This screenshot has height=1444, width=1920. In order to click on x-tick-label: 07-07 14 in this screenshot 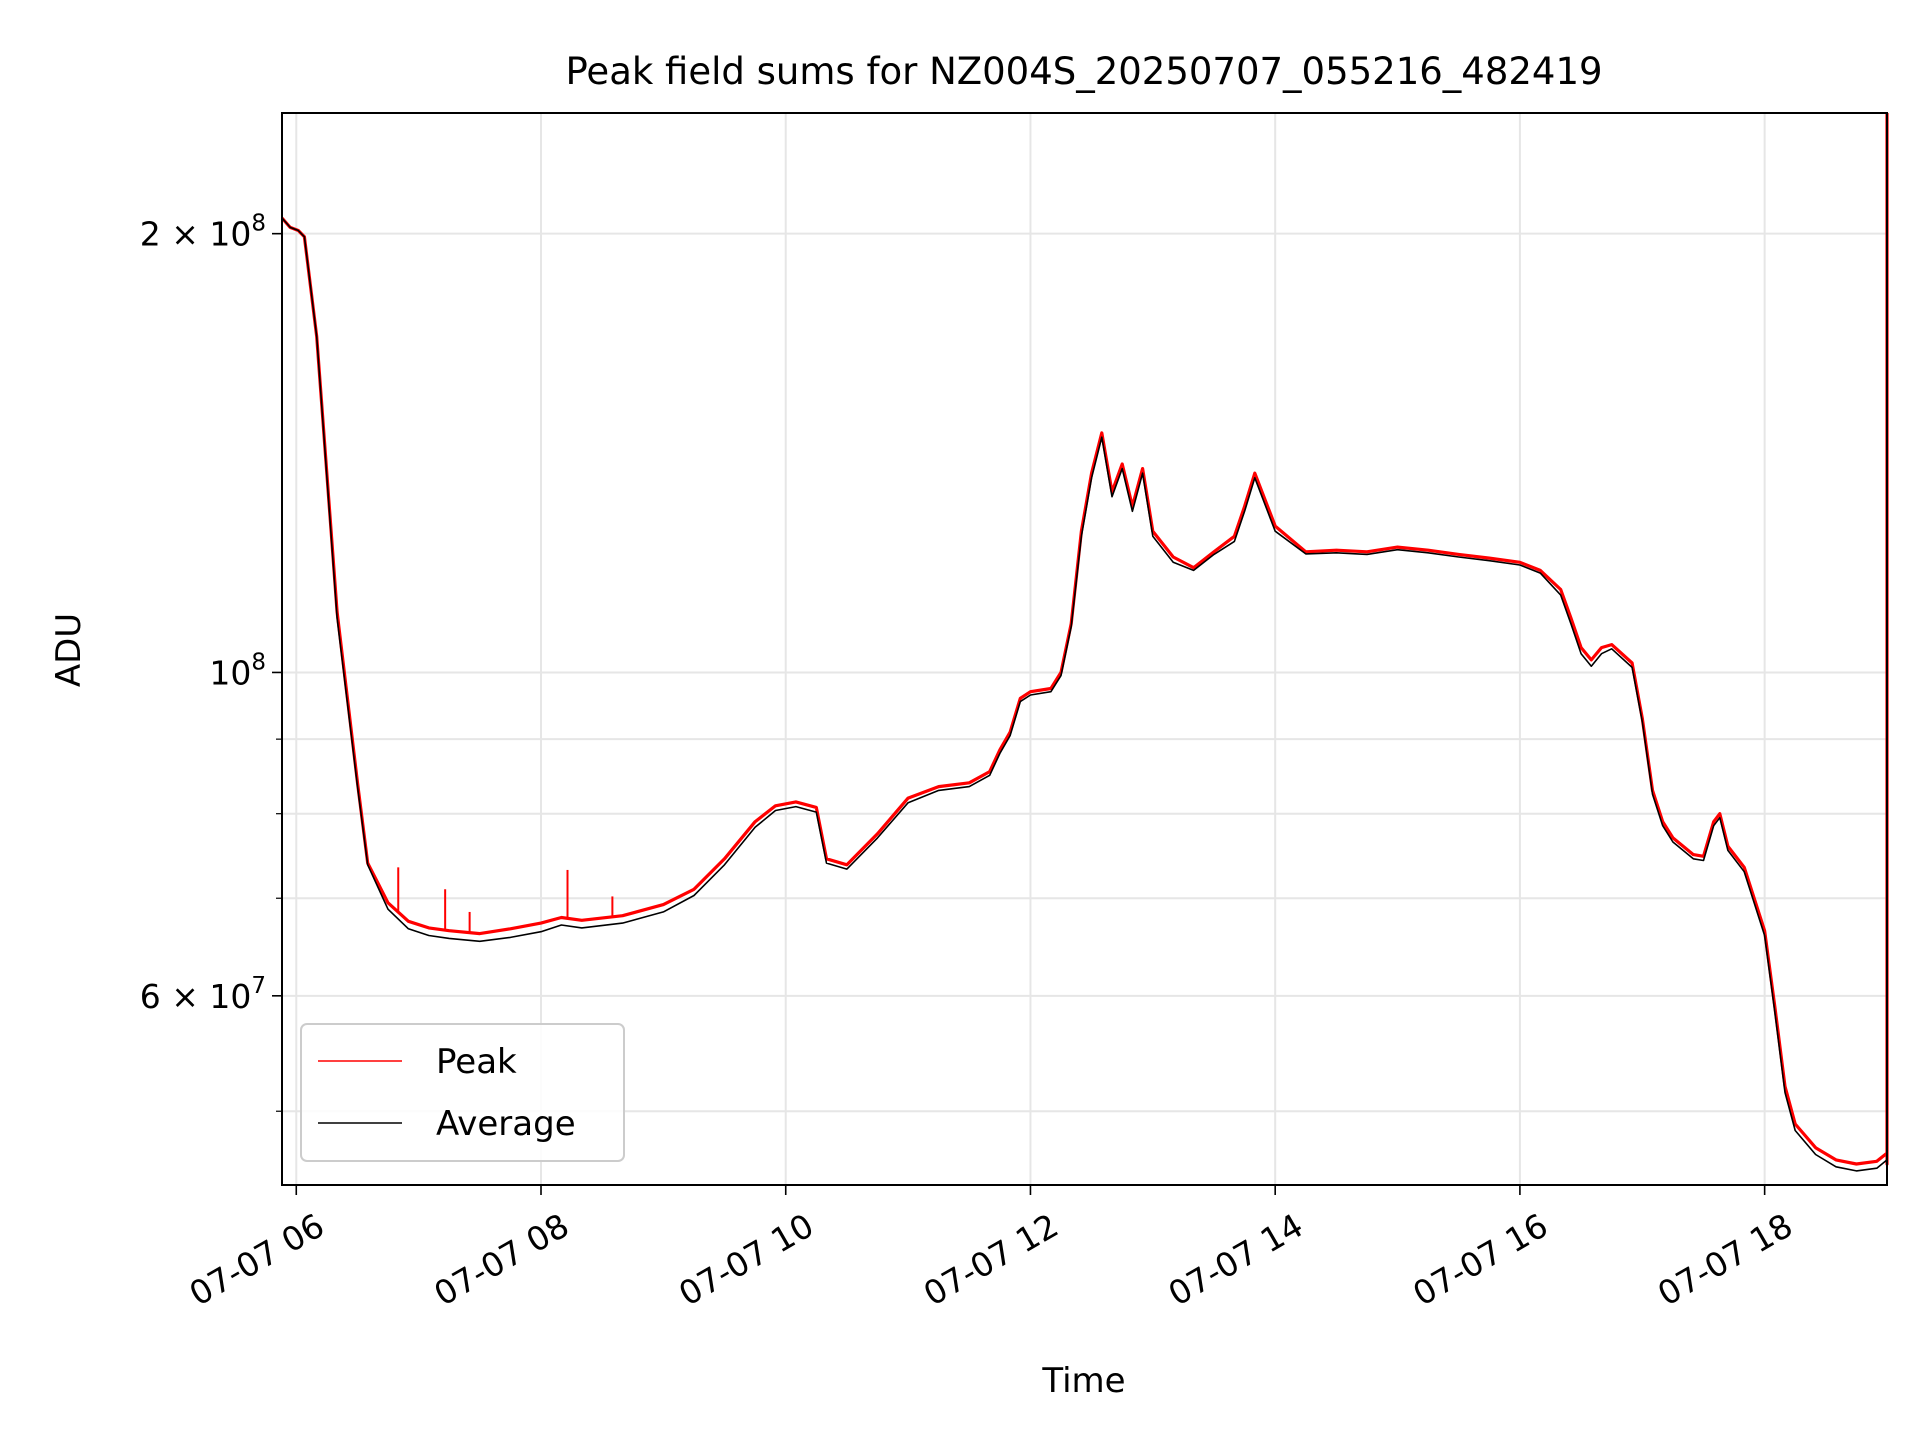, I will do `click(1236, 1260)`.